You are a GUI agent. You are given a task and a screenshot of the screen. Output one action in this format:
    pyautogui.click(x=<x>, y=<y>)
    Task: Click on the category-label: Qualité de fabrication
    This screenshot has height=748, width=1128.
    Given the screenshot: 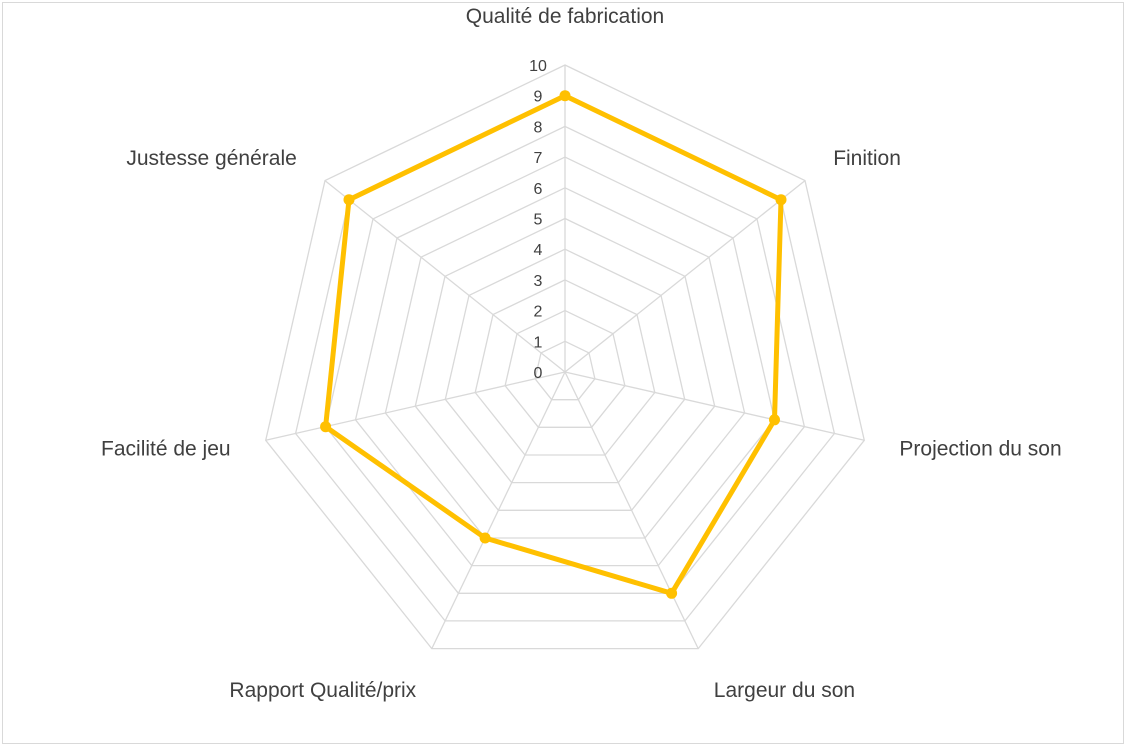 What is the action you would take?
    pyautogui.click(x=565, y=16)
    